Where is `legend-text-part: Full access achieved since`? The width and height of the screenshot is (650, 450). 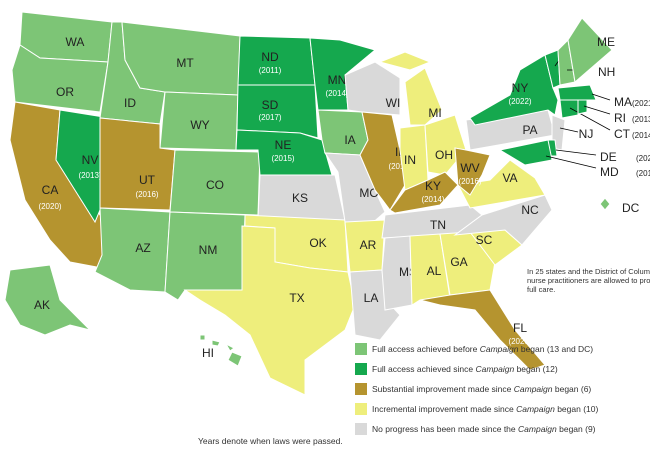
legend-text-part: Full access achieved since is located at coordinates (423, 369).